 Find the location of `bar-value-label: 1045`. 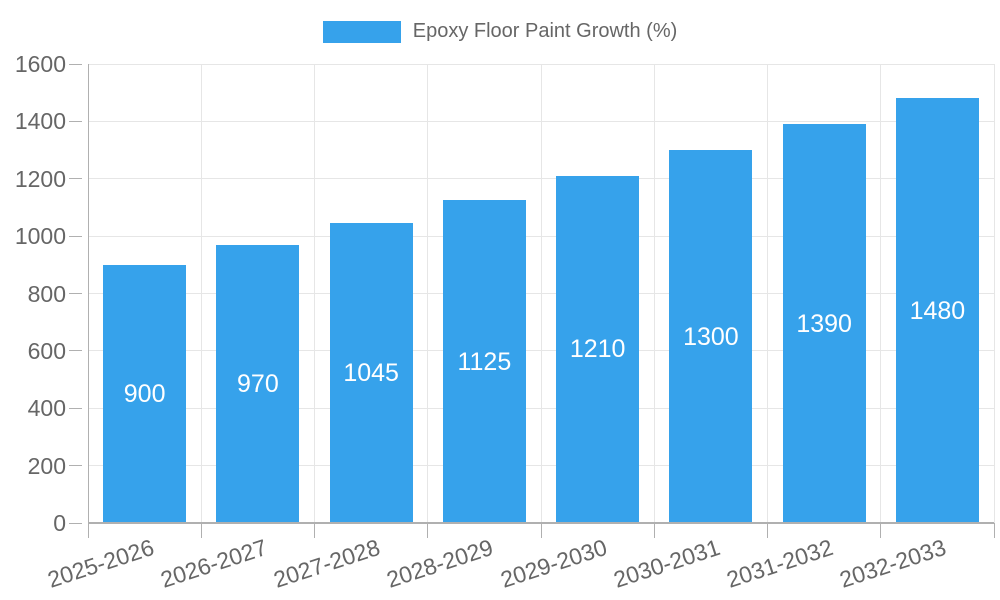

bar-value-label: 1045 is located at coordinates (371, 373).